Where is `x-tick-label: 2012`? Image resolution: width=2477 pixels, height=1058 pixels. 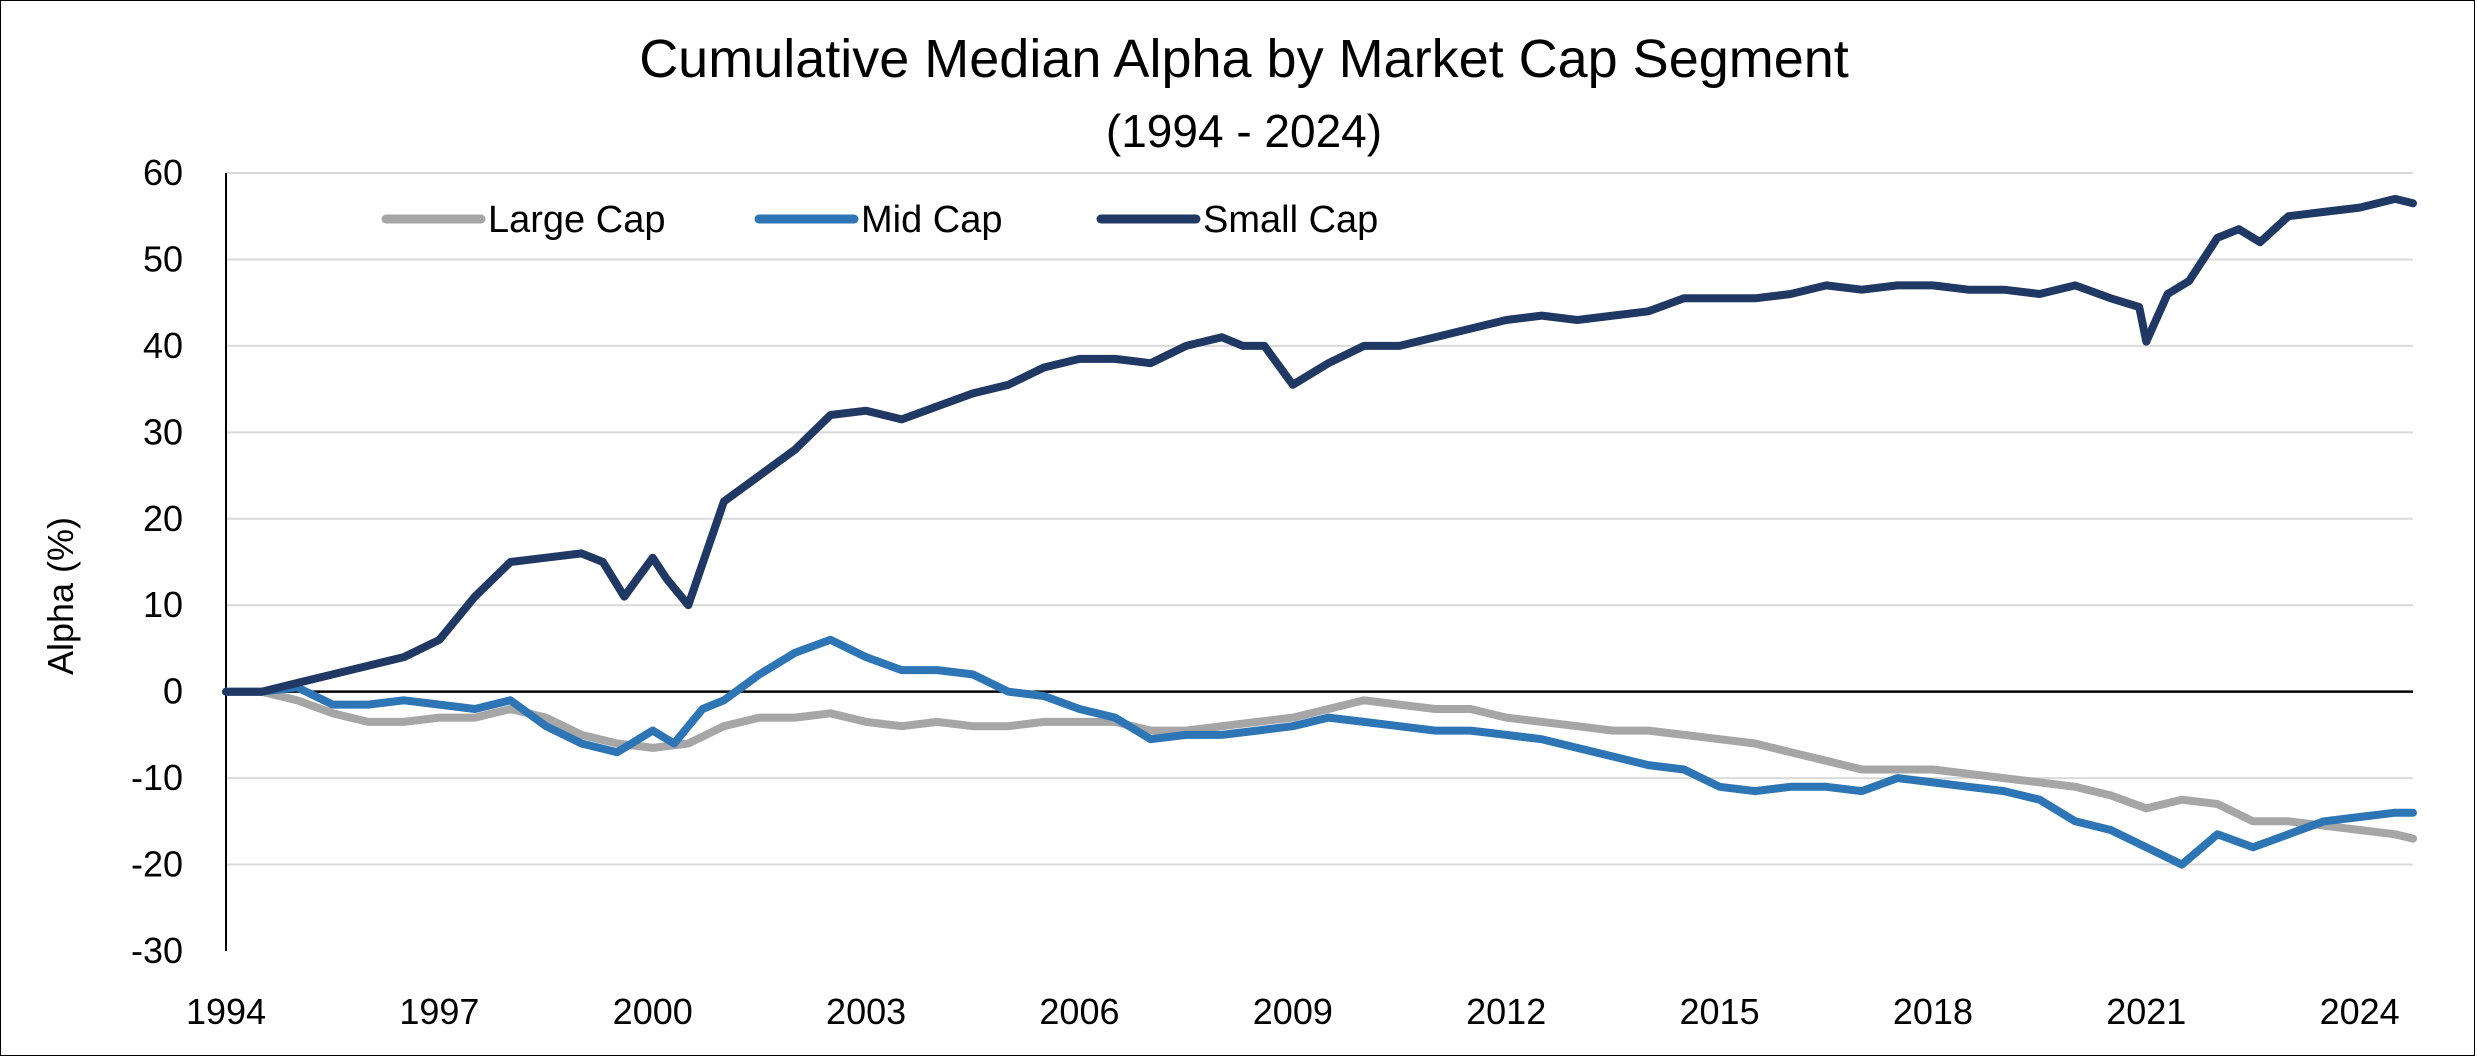 x-tick-label: 2012 is located at coordinates (1506, 1011).